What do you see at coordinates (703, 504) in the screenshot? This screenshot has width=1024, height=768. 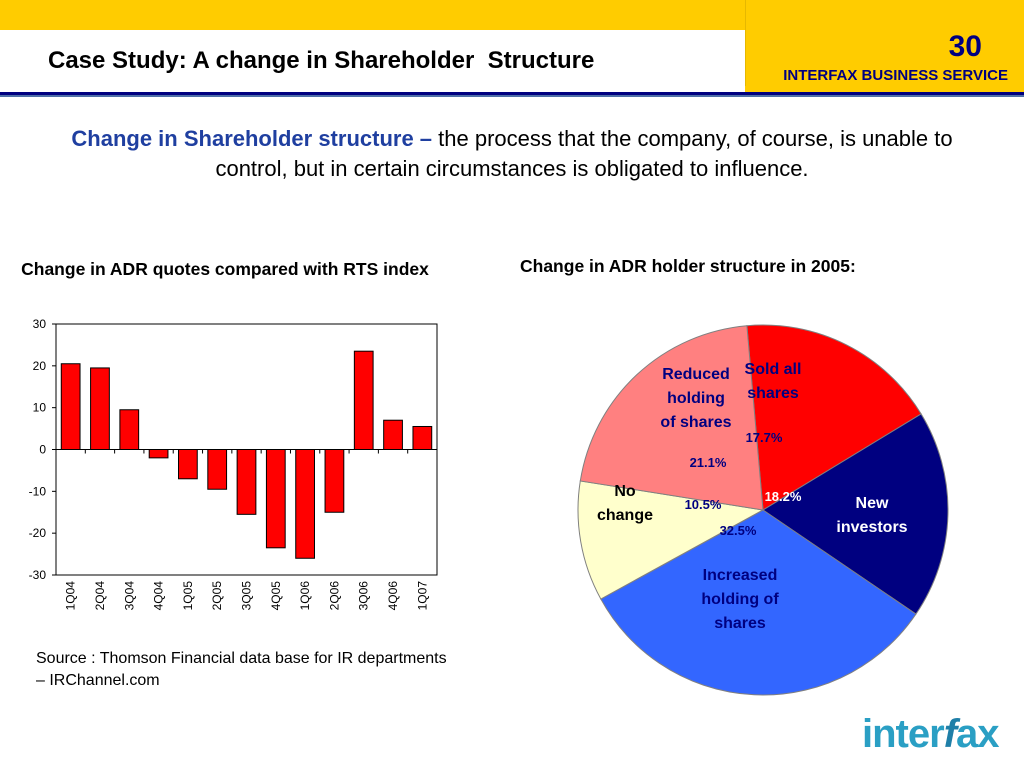 I see `pie-value-label: 10.5%` at bounding box center [703, 504].